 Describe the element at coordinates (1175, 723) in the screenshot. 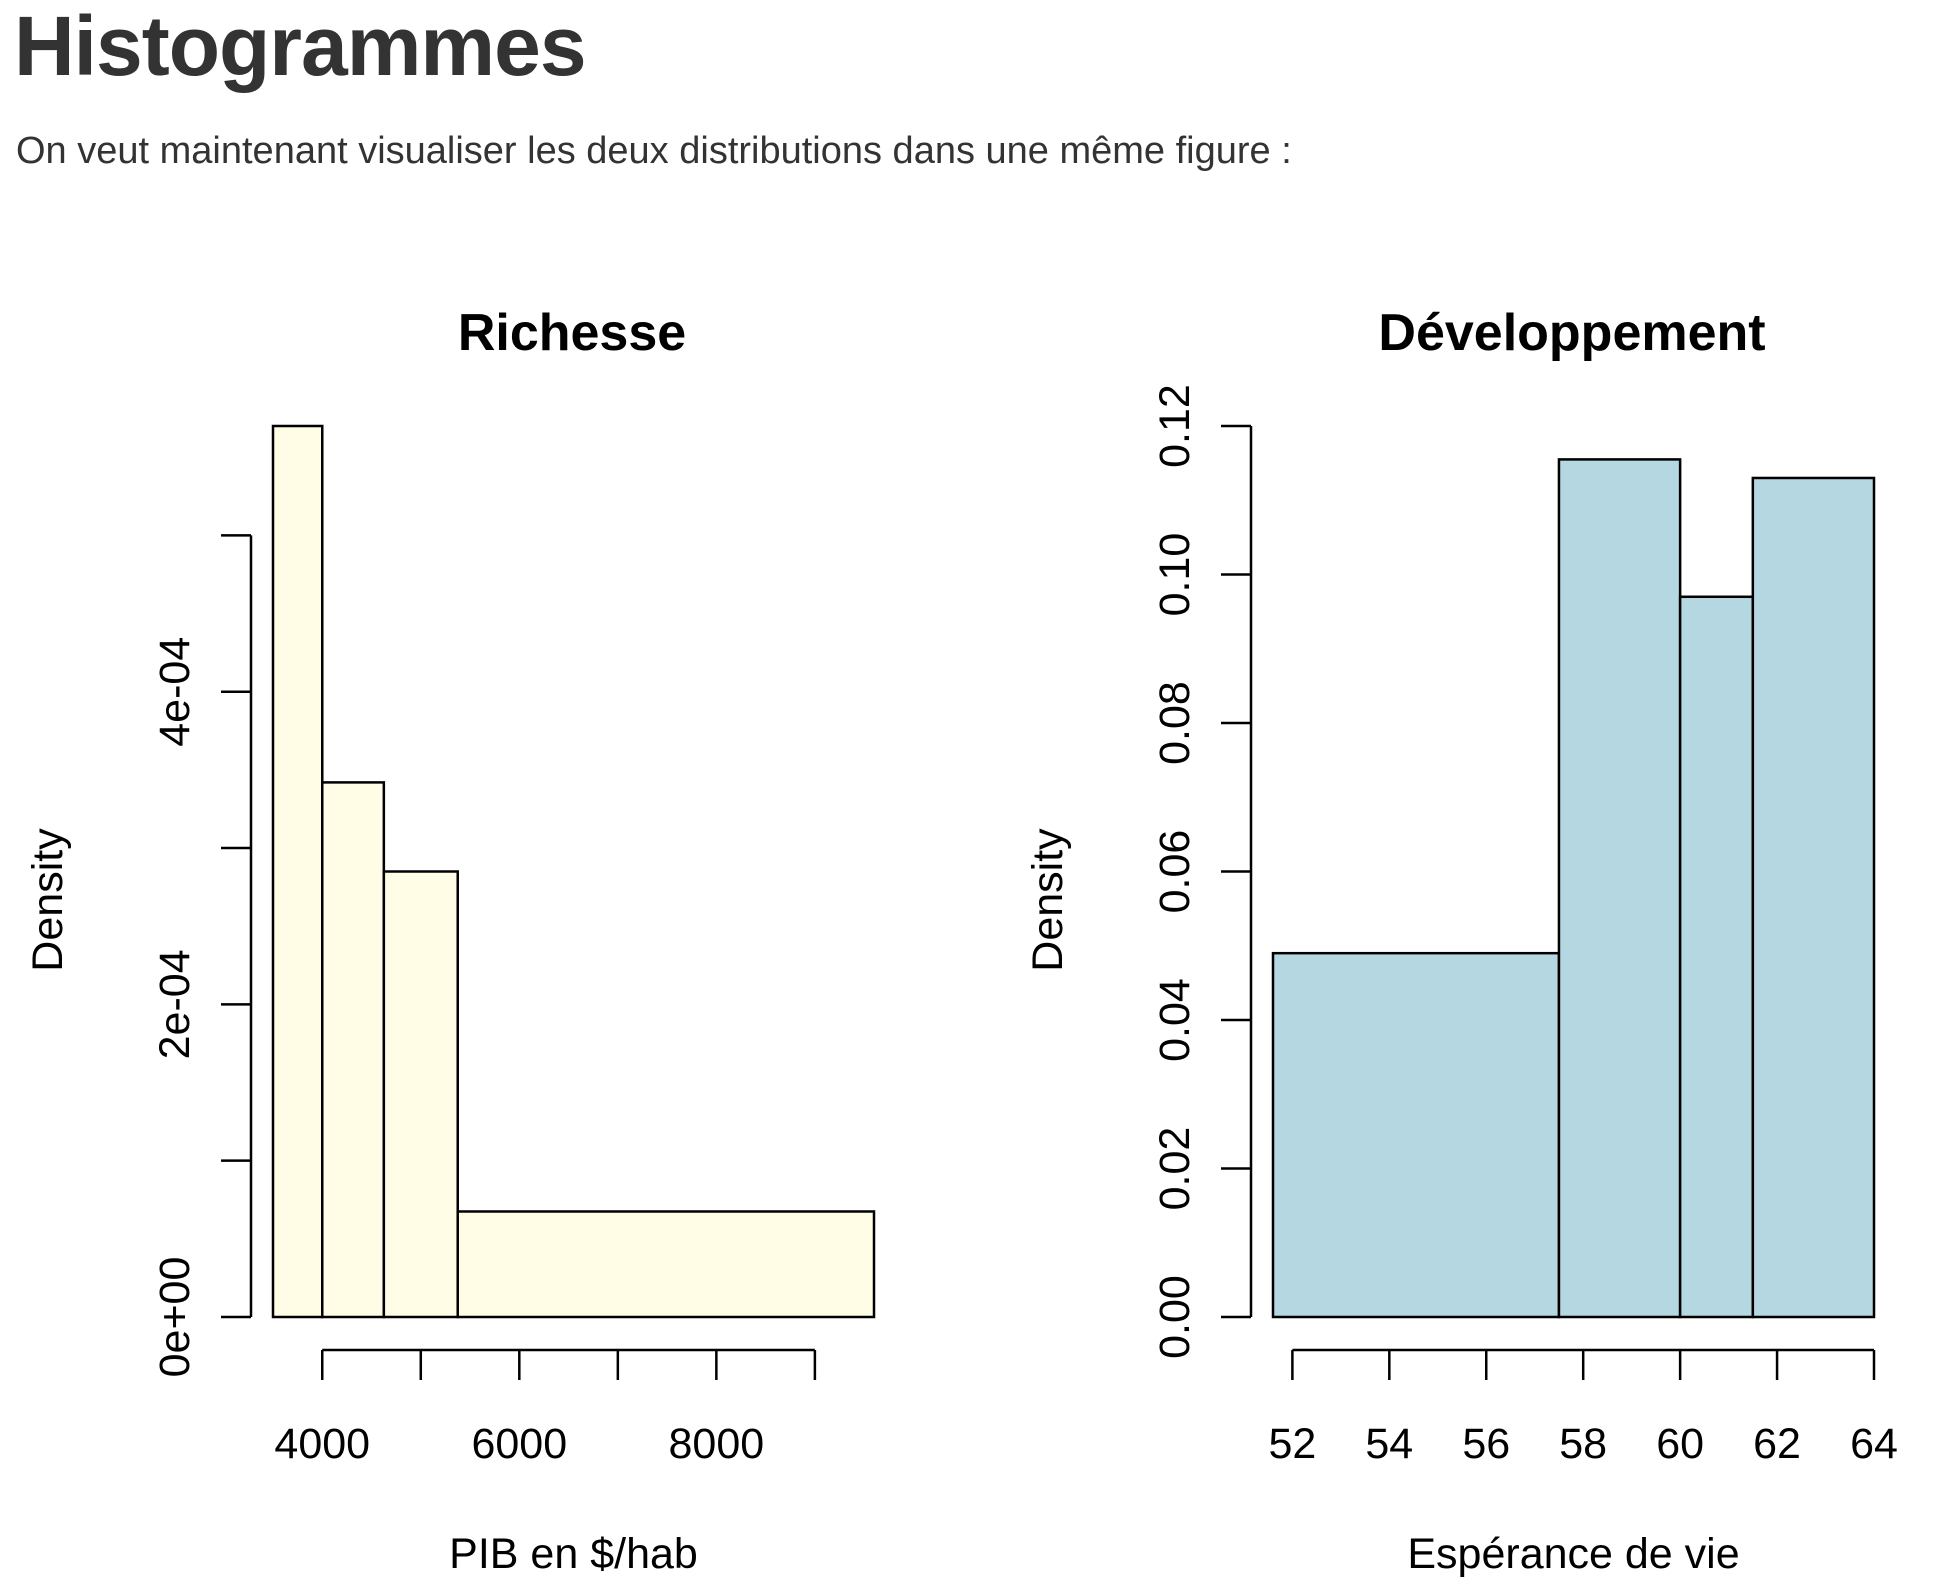

I see `developpement-y-tick-label: 0.08` at that location.